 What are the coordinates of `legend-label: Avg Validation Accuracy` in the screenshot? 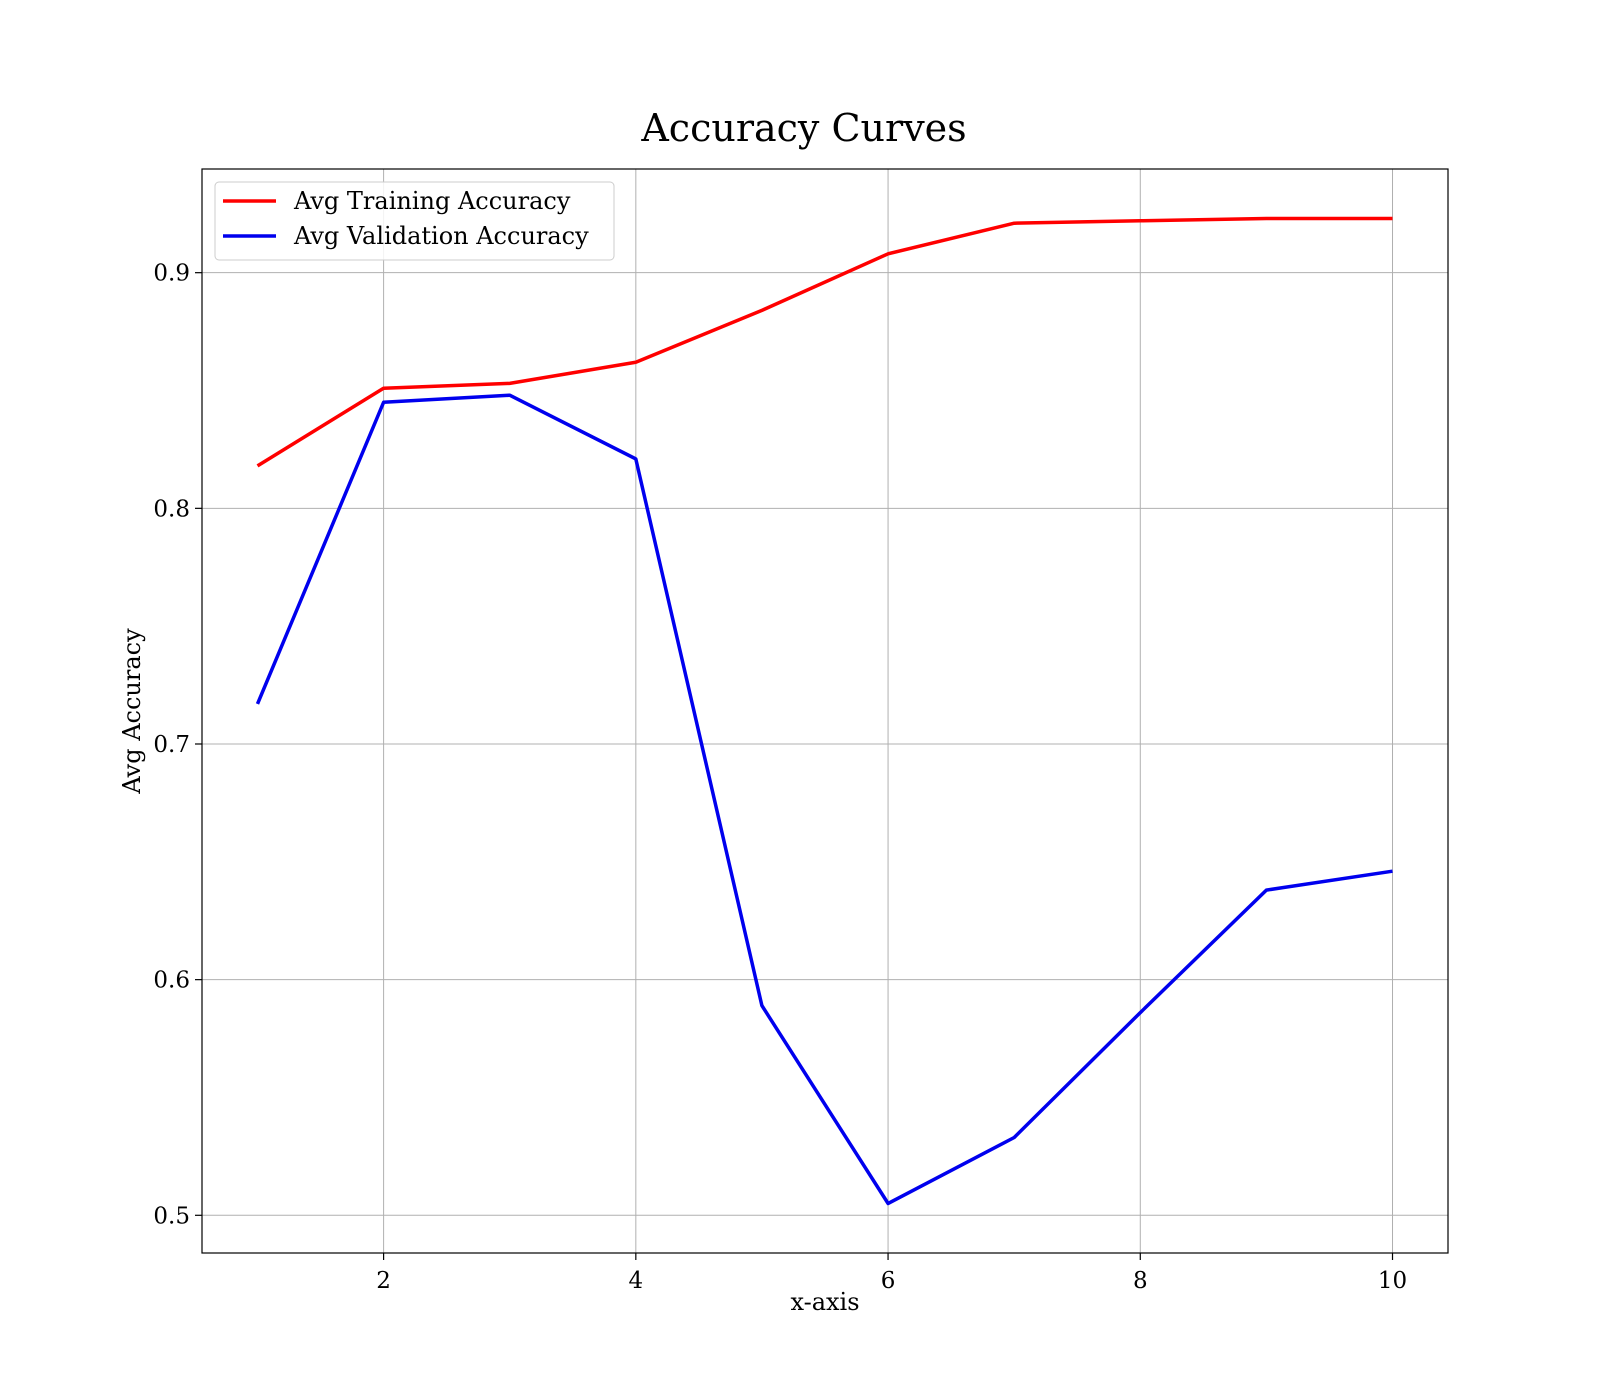 It's located at (441, 236).